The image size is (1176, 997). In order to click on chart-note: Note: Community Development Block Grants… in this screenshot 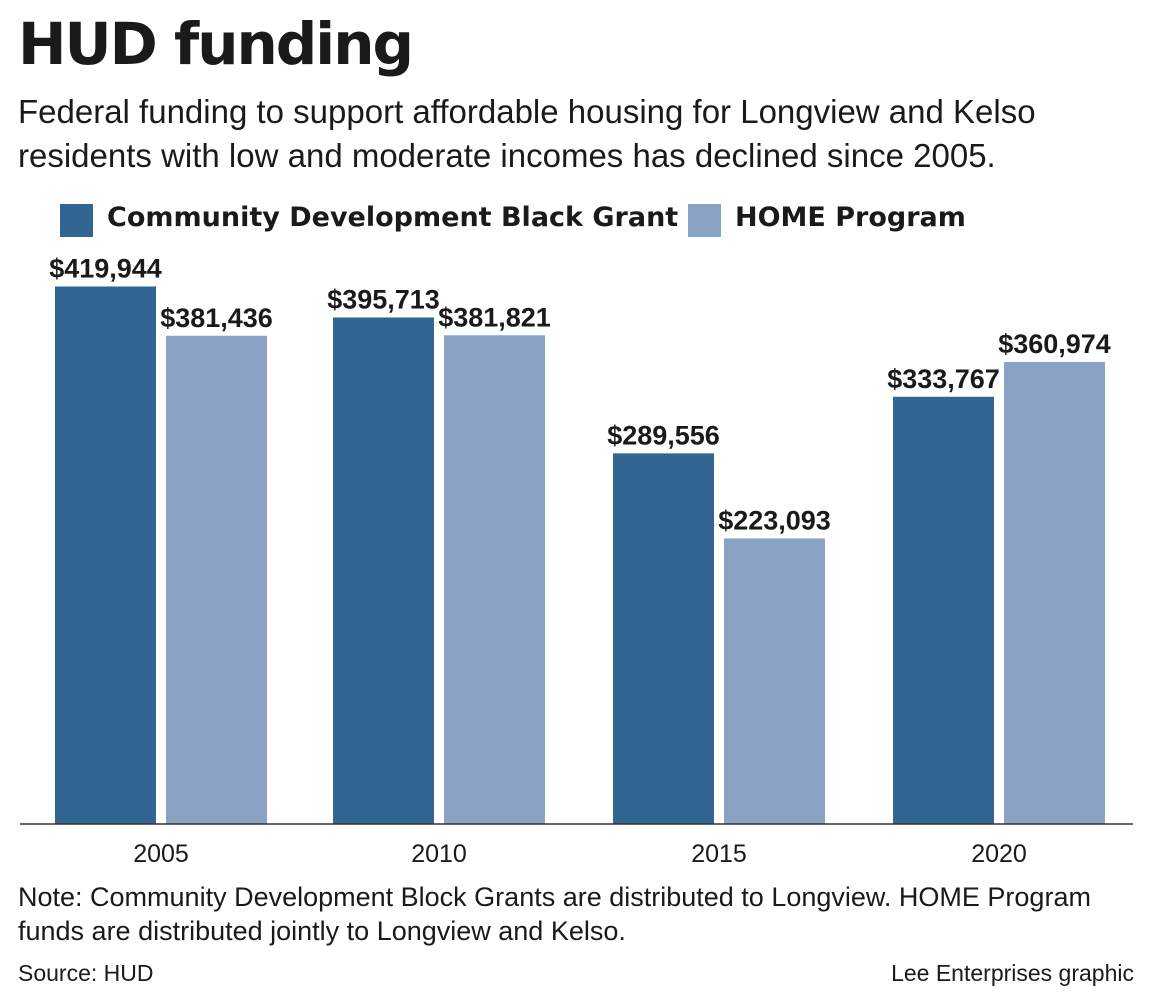, I will do `click(554, 914)`.